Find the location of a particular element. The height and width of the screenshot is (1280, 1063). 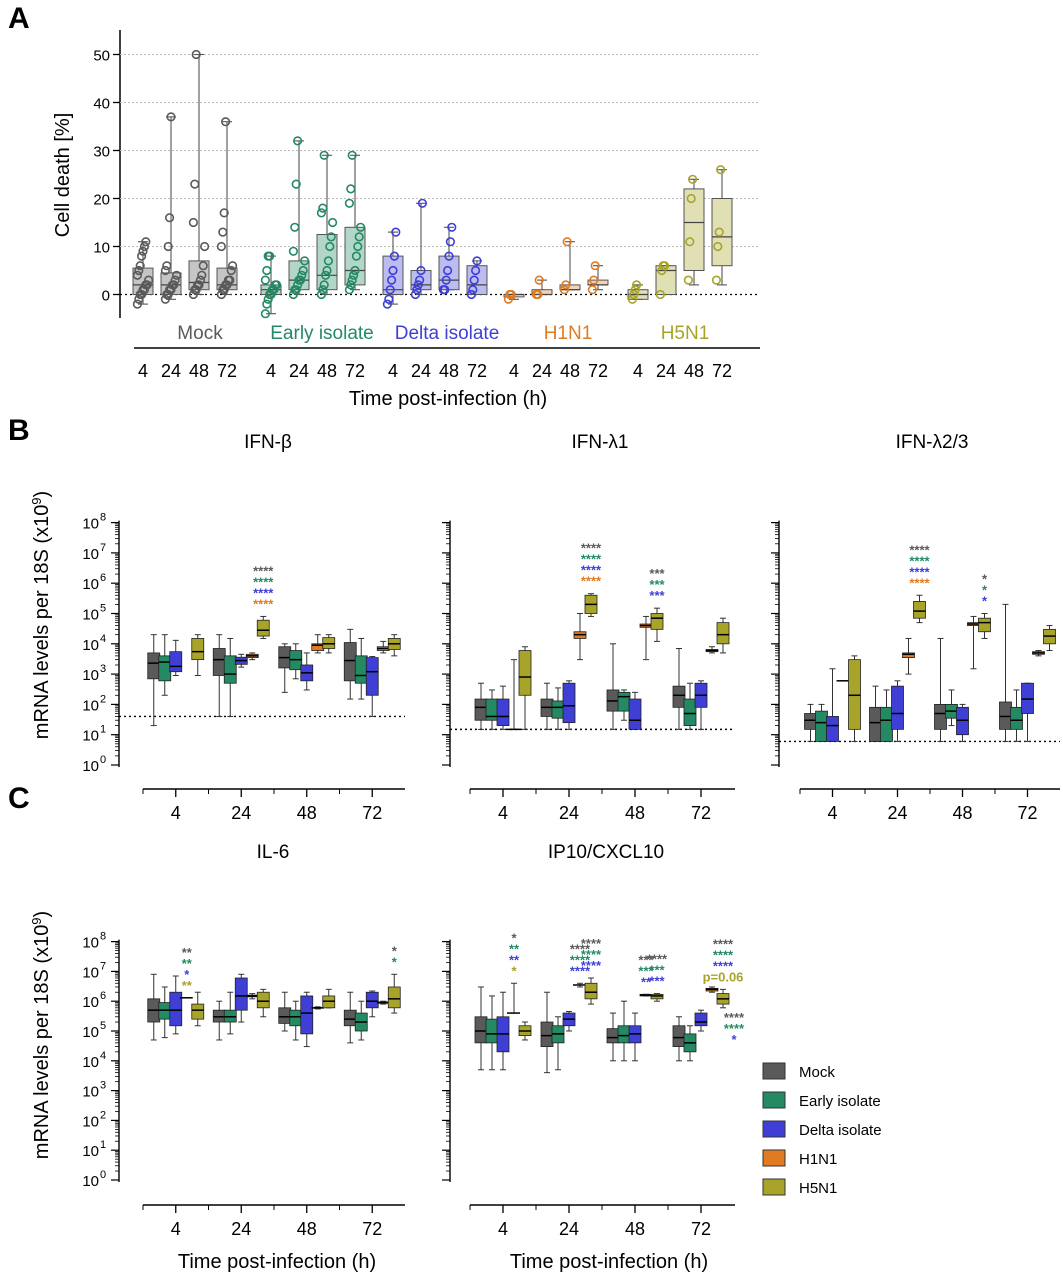

a-group-label: Mock is located at coordinates (200, 333).